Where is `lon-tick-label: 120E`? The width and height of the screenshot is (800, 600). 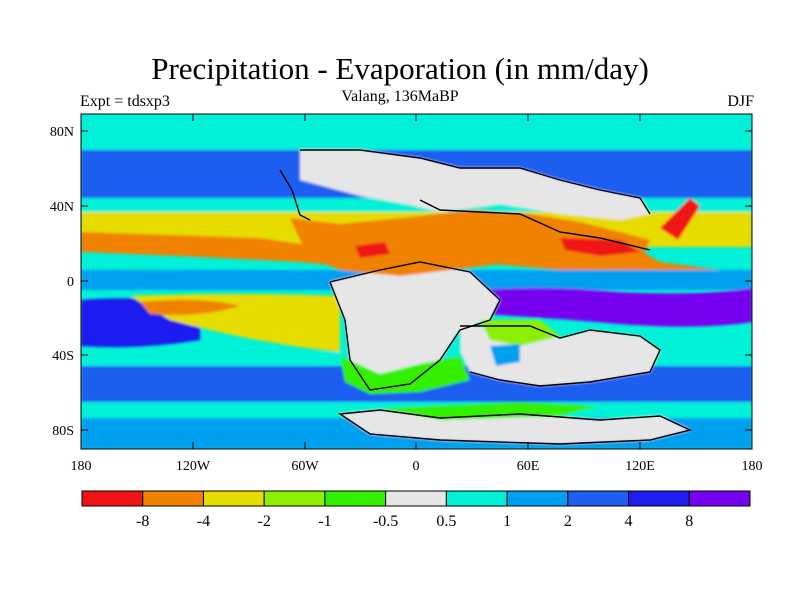
lon-tick-label: 120E is located at coordinates (640, 466).